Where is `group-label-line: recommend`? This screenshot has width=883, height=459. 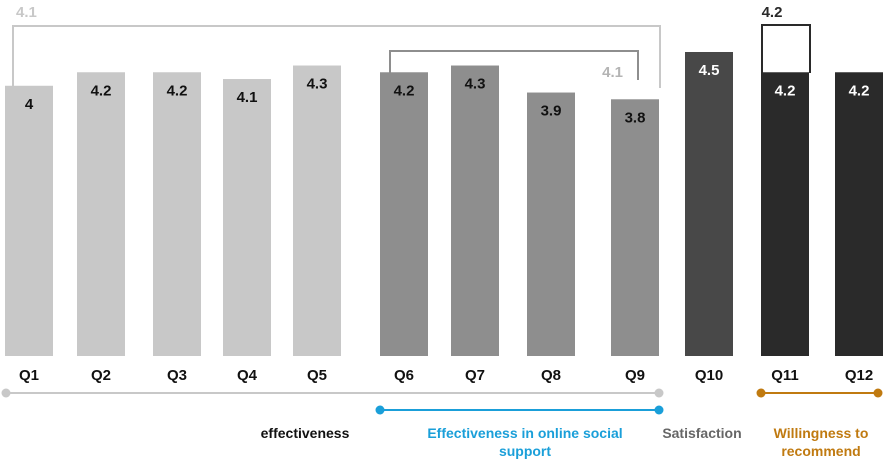 group-label-line: recommend is located at coordinates (820, 451).